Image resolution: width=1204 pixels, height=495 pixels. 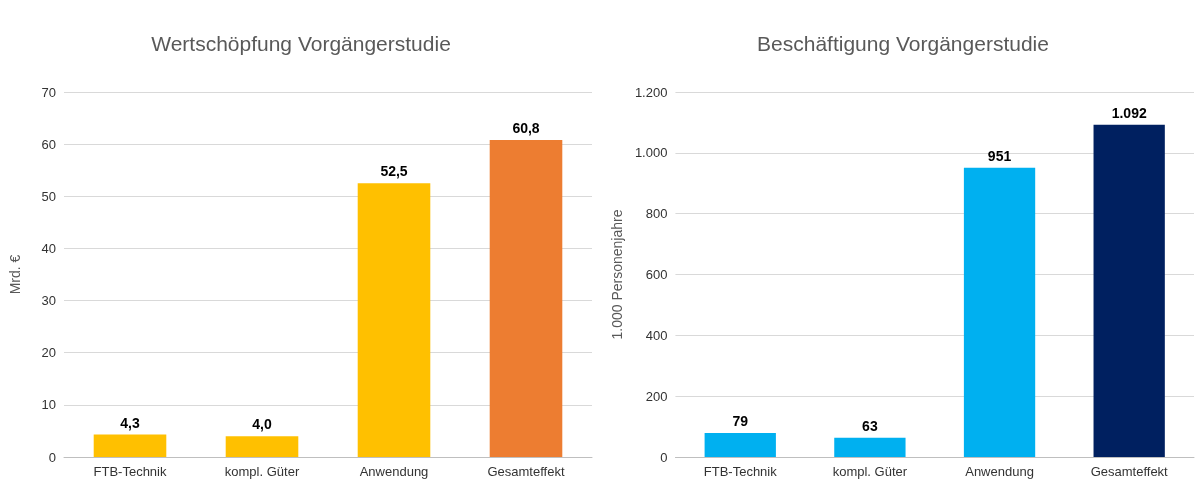 What do you see at coordinates (130, 422) in the screenshot?
I see `data-label: 4,3` at bounding box center [130, 422].